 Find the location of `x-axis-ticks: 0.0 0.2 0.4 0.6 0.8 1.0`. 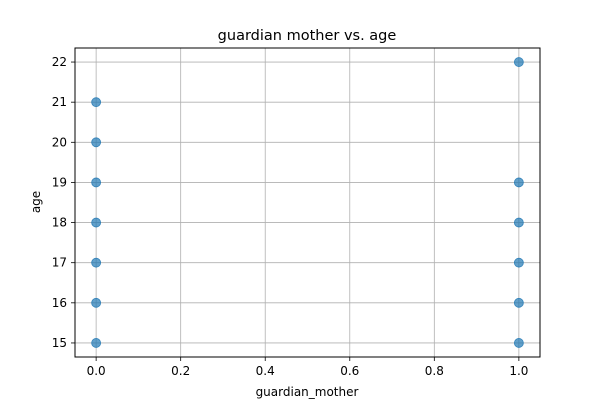

x-axis-ticks: 0.0 0.2 0.4 0.6 0.8 1.0 is located at coordinates (307, 367).